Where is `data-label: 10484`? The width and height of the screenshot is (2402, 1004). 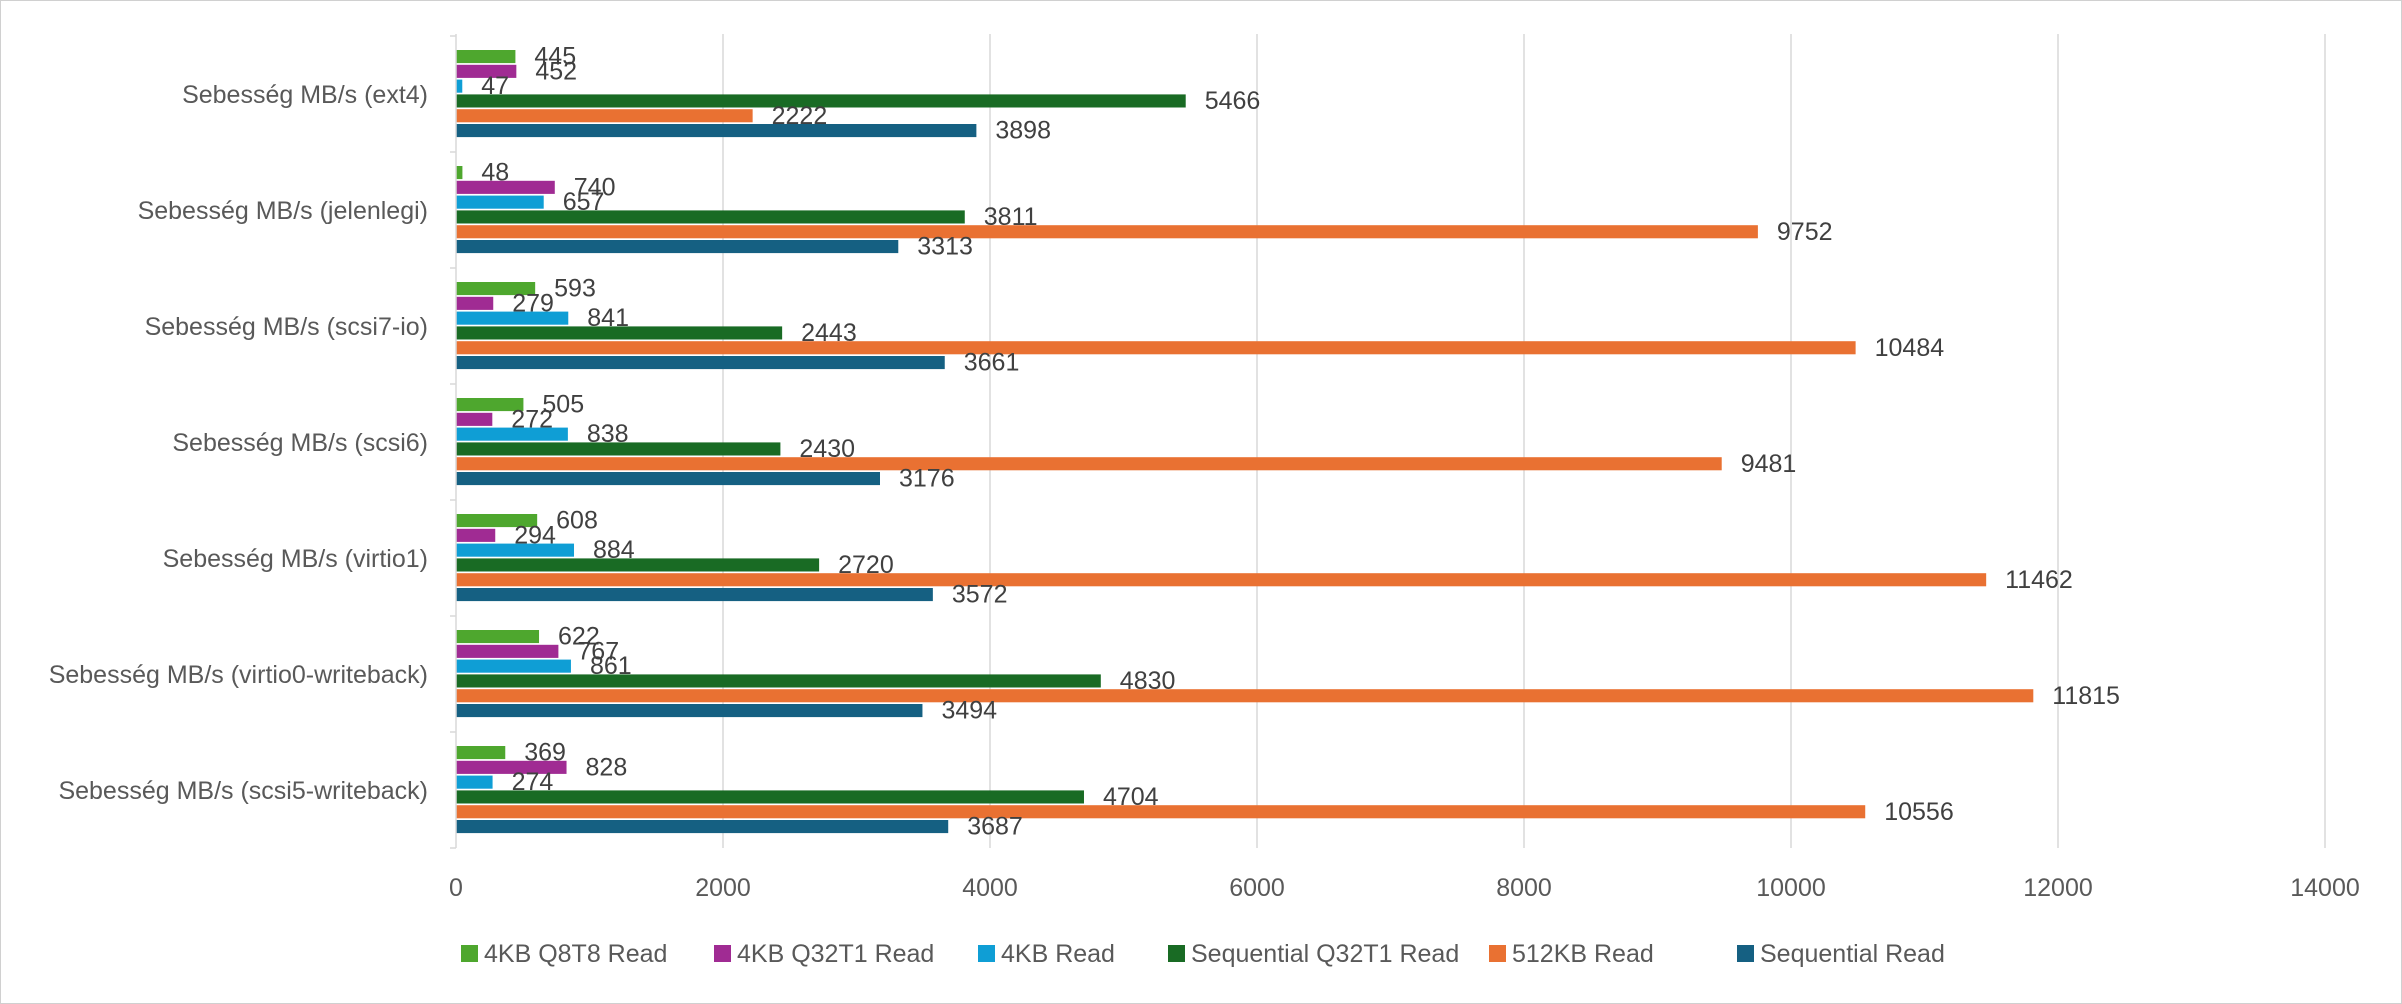 data-label: 10484 is located at coordinates (1910, 348).